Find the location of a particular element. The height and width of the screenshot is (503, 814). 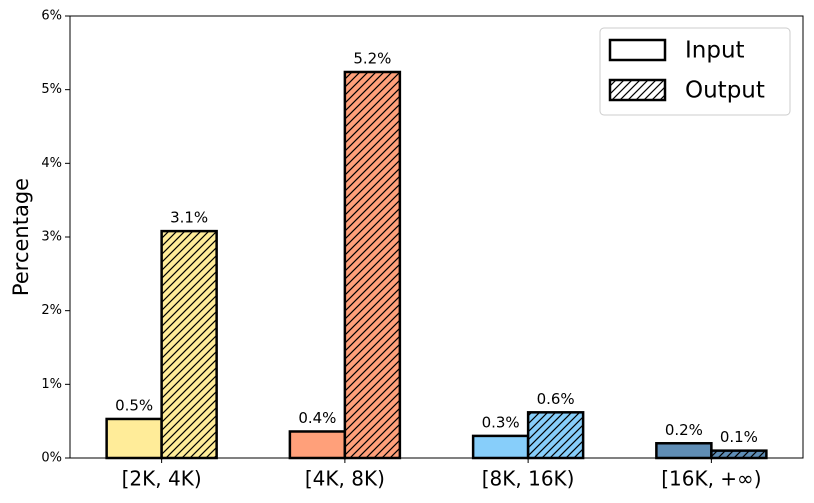

value-label: 0.3% is located at coordinates (501, 422).